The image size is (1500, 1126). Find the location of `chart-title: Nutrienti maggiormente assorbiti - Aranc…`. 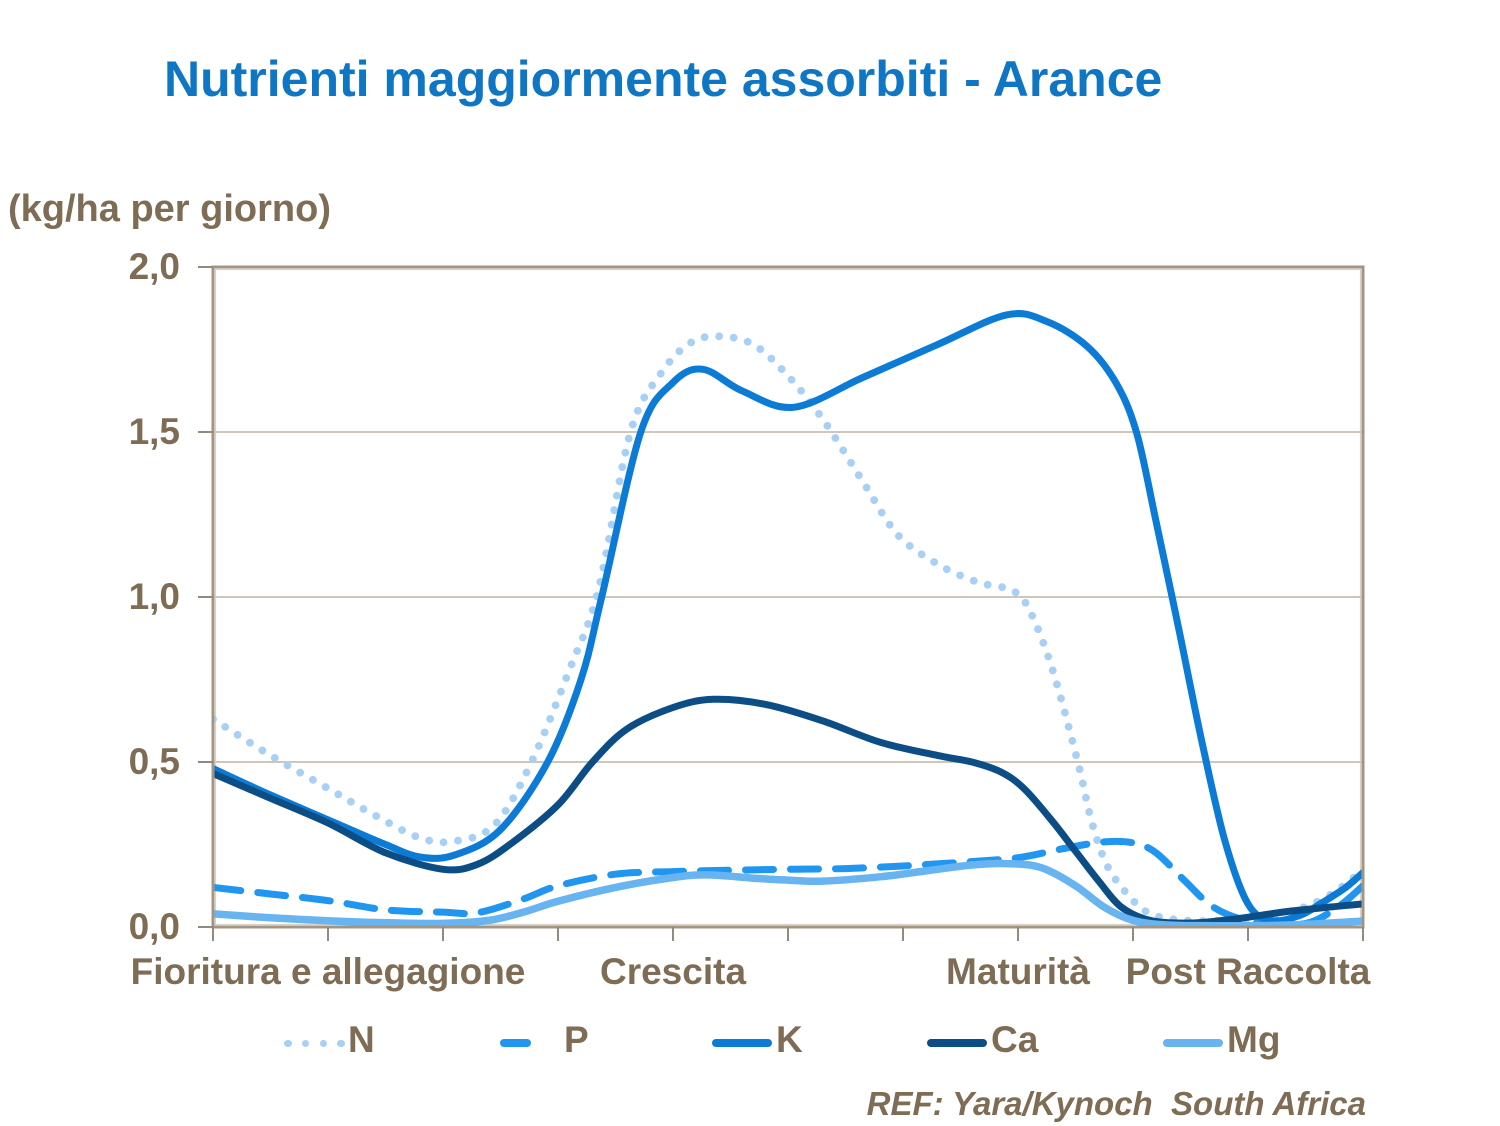

chart-title: Nutrienti maggiormente assorbiti - Aranc… is located at coordinates (663, 79).